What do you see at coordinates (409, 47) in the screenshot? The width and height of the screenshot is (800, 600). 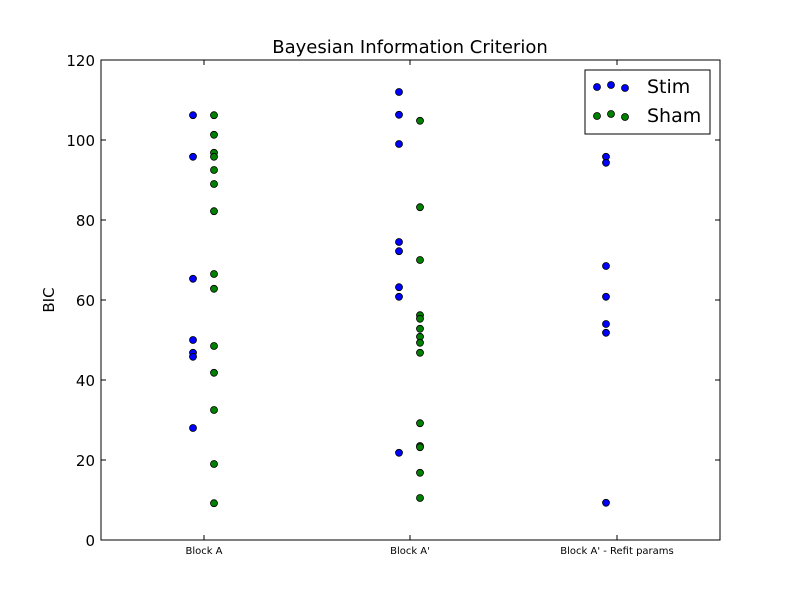 I see `chart-title: Bayesian Information Criterion` at bounding box center [409, 47].